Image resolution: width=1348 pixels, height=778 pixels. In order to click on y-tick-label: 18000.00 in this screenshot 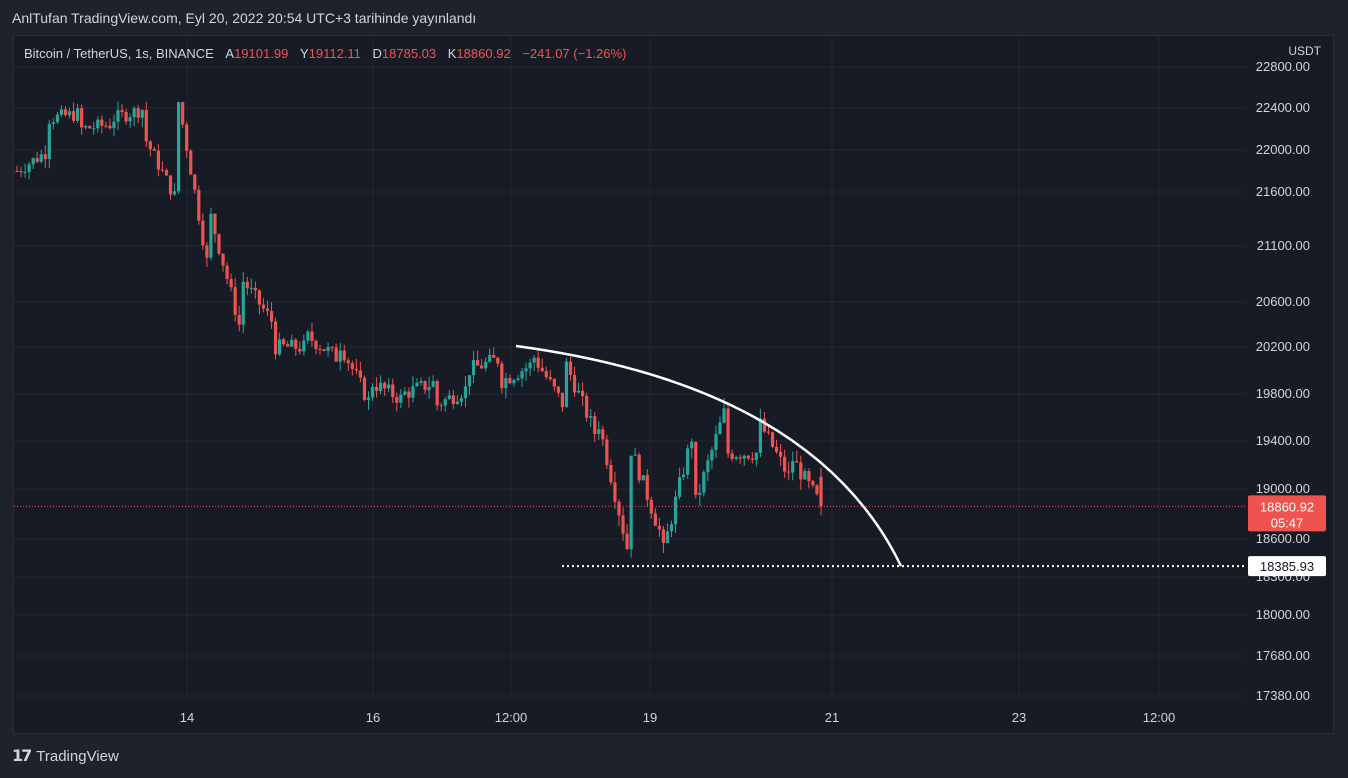, I will do `click(1283, 614)`.